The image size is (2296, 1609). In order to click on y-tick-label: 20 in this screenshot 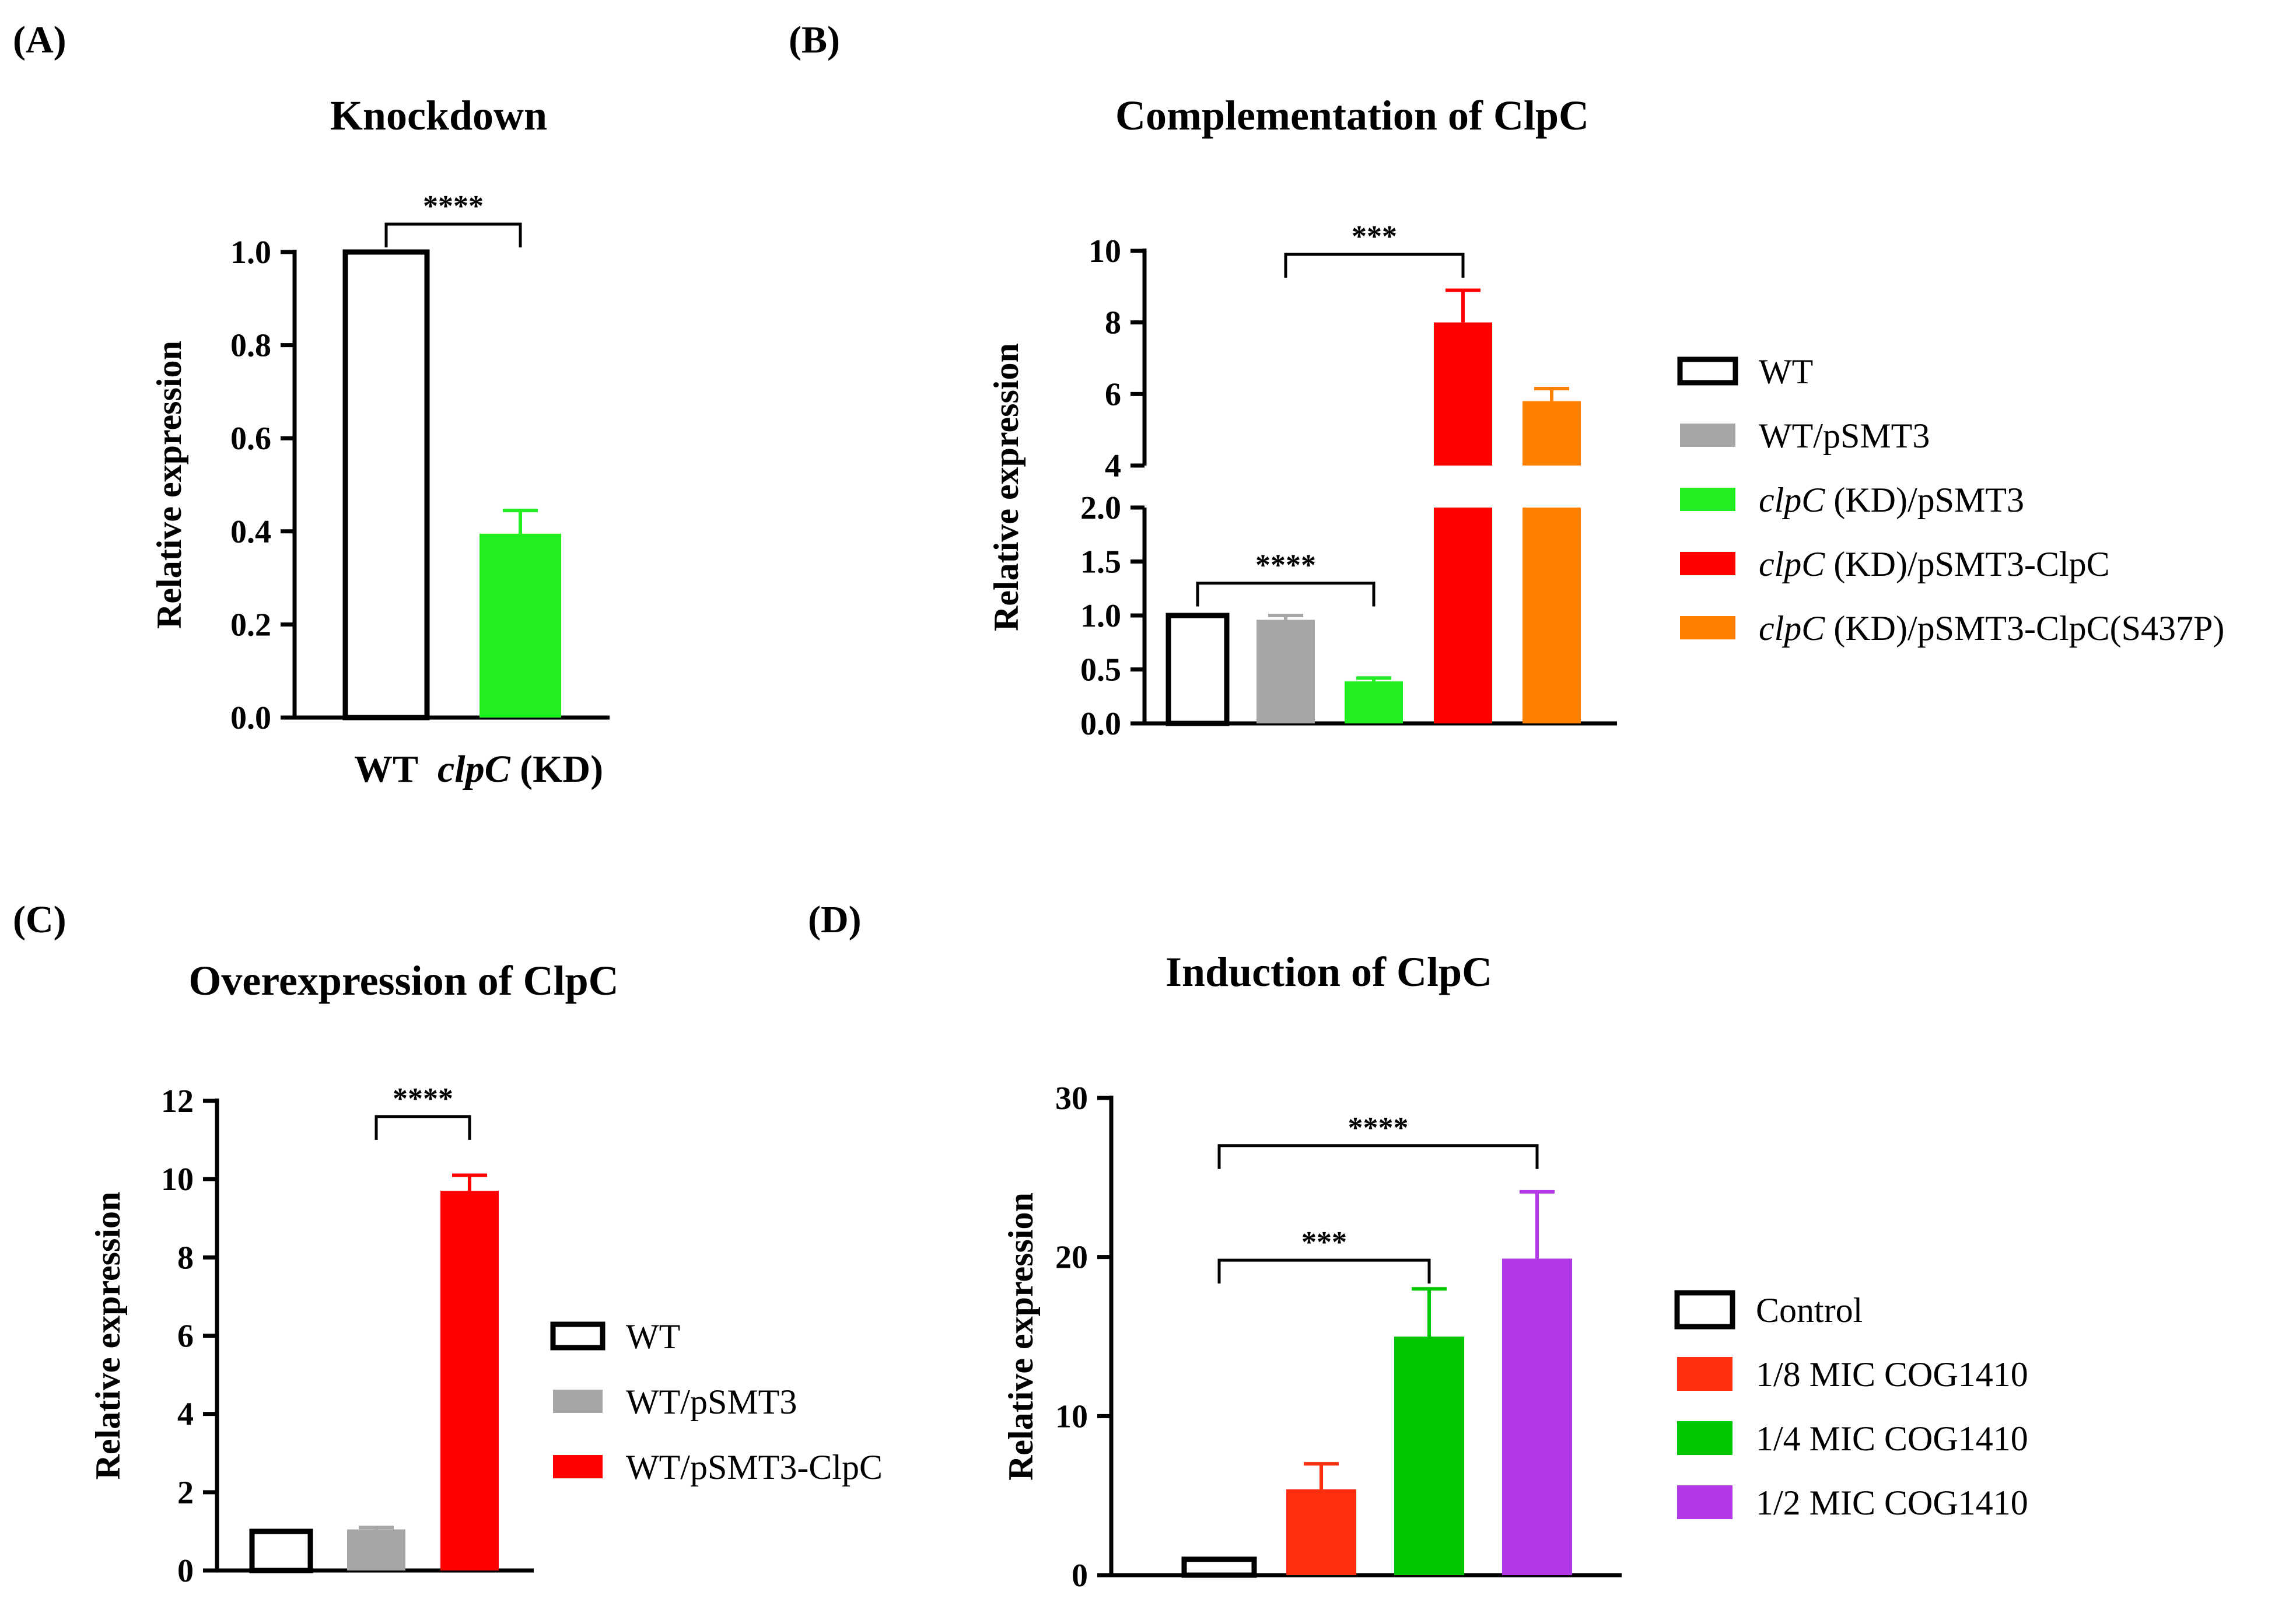, I will do `click(1071, 1258)`.